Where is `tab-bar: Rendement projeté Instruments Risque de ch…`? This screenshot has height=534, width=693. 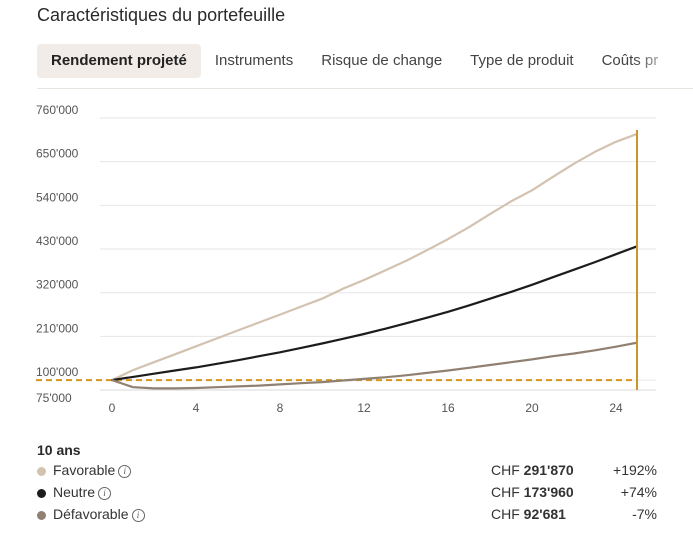
tab-bar: Rendement projeté Instruments Risque de ch… is located at coordinates (365, 61).